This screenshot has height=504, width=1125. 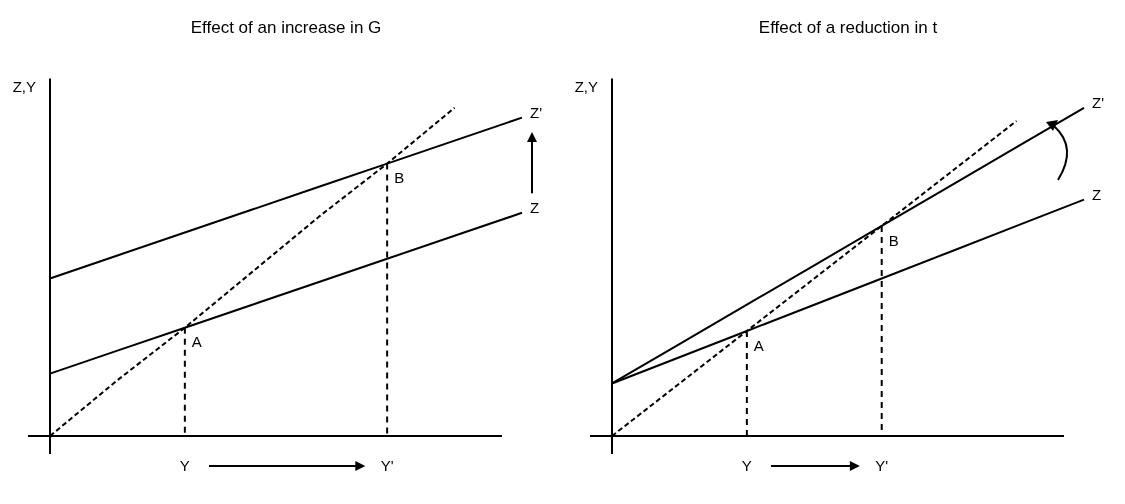 What do you see at coordinates (286, 27) in the screenshot?
I see `chart-title: Effect of an increase in G` at bounding box center [286, 27].